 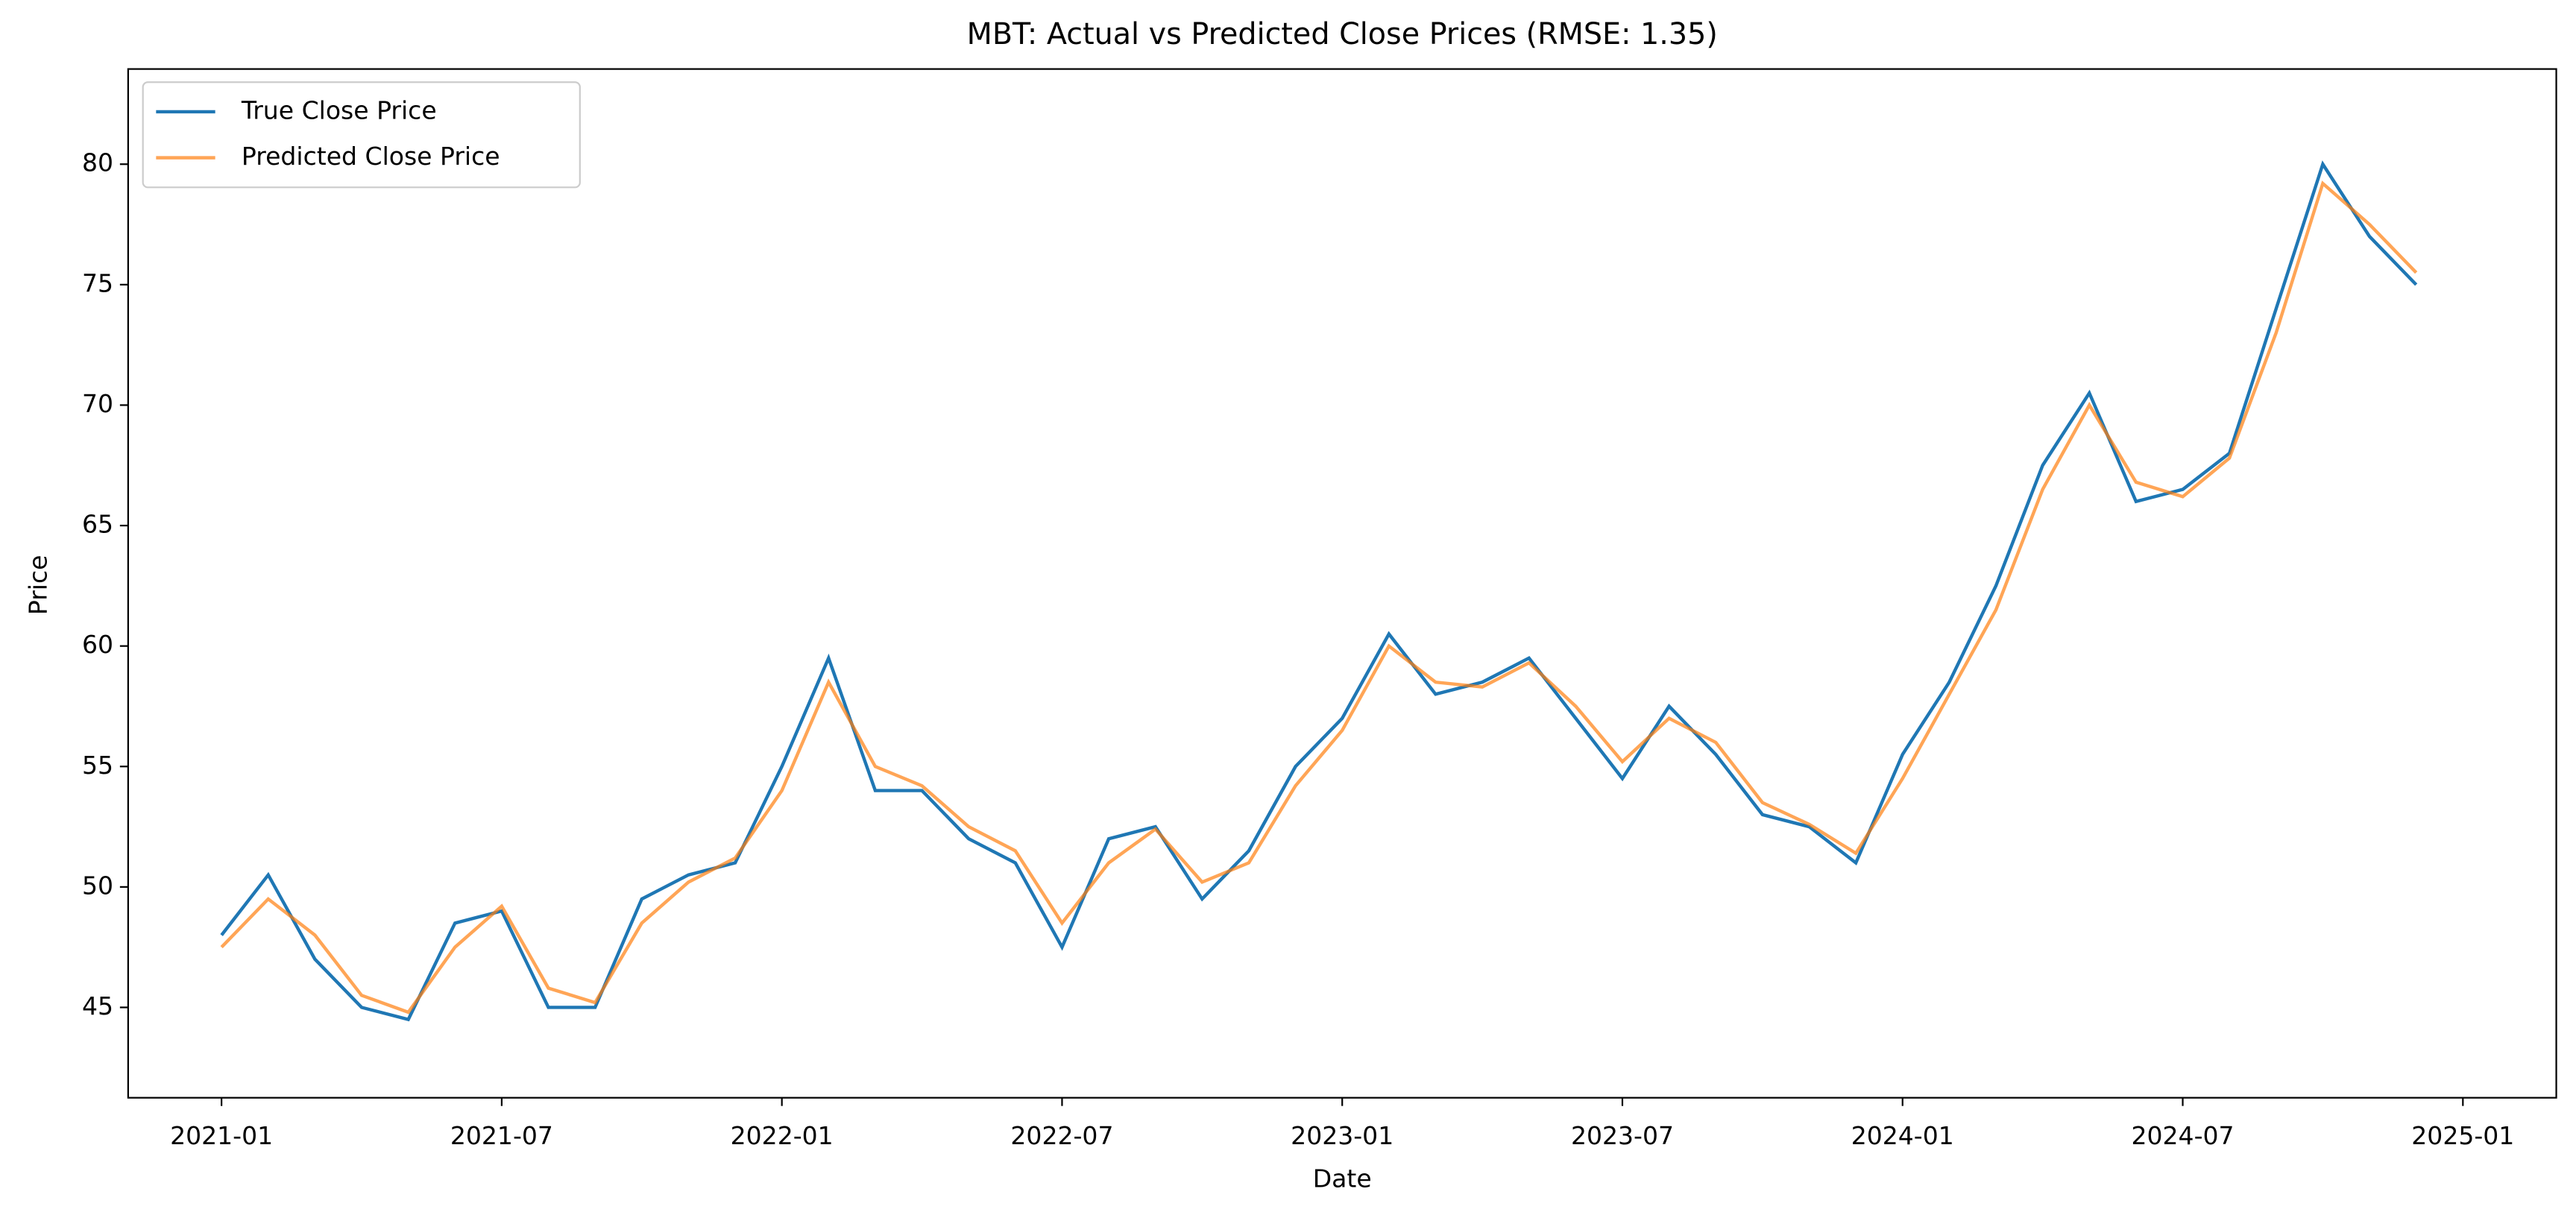 What do you see at coordinates (97, 403) in the screenshot?
I see `y-tick-label: 70` at bounding box center [97, 403].